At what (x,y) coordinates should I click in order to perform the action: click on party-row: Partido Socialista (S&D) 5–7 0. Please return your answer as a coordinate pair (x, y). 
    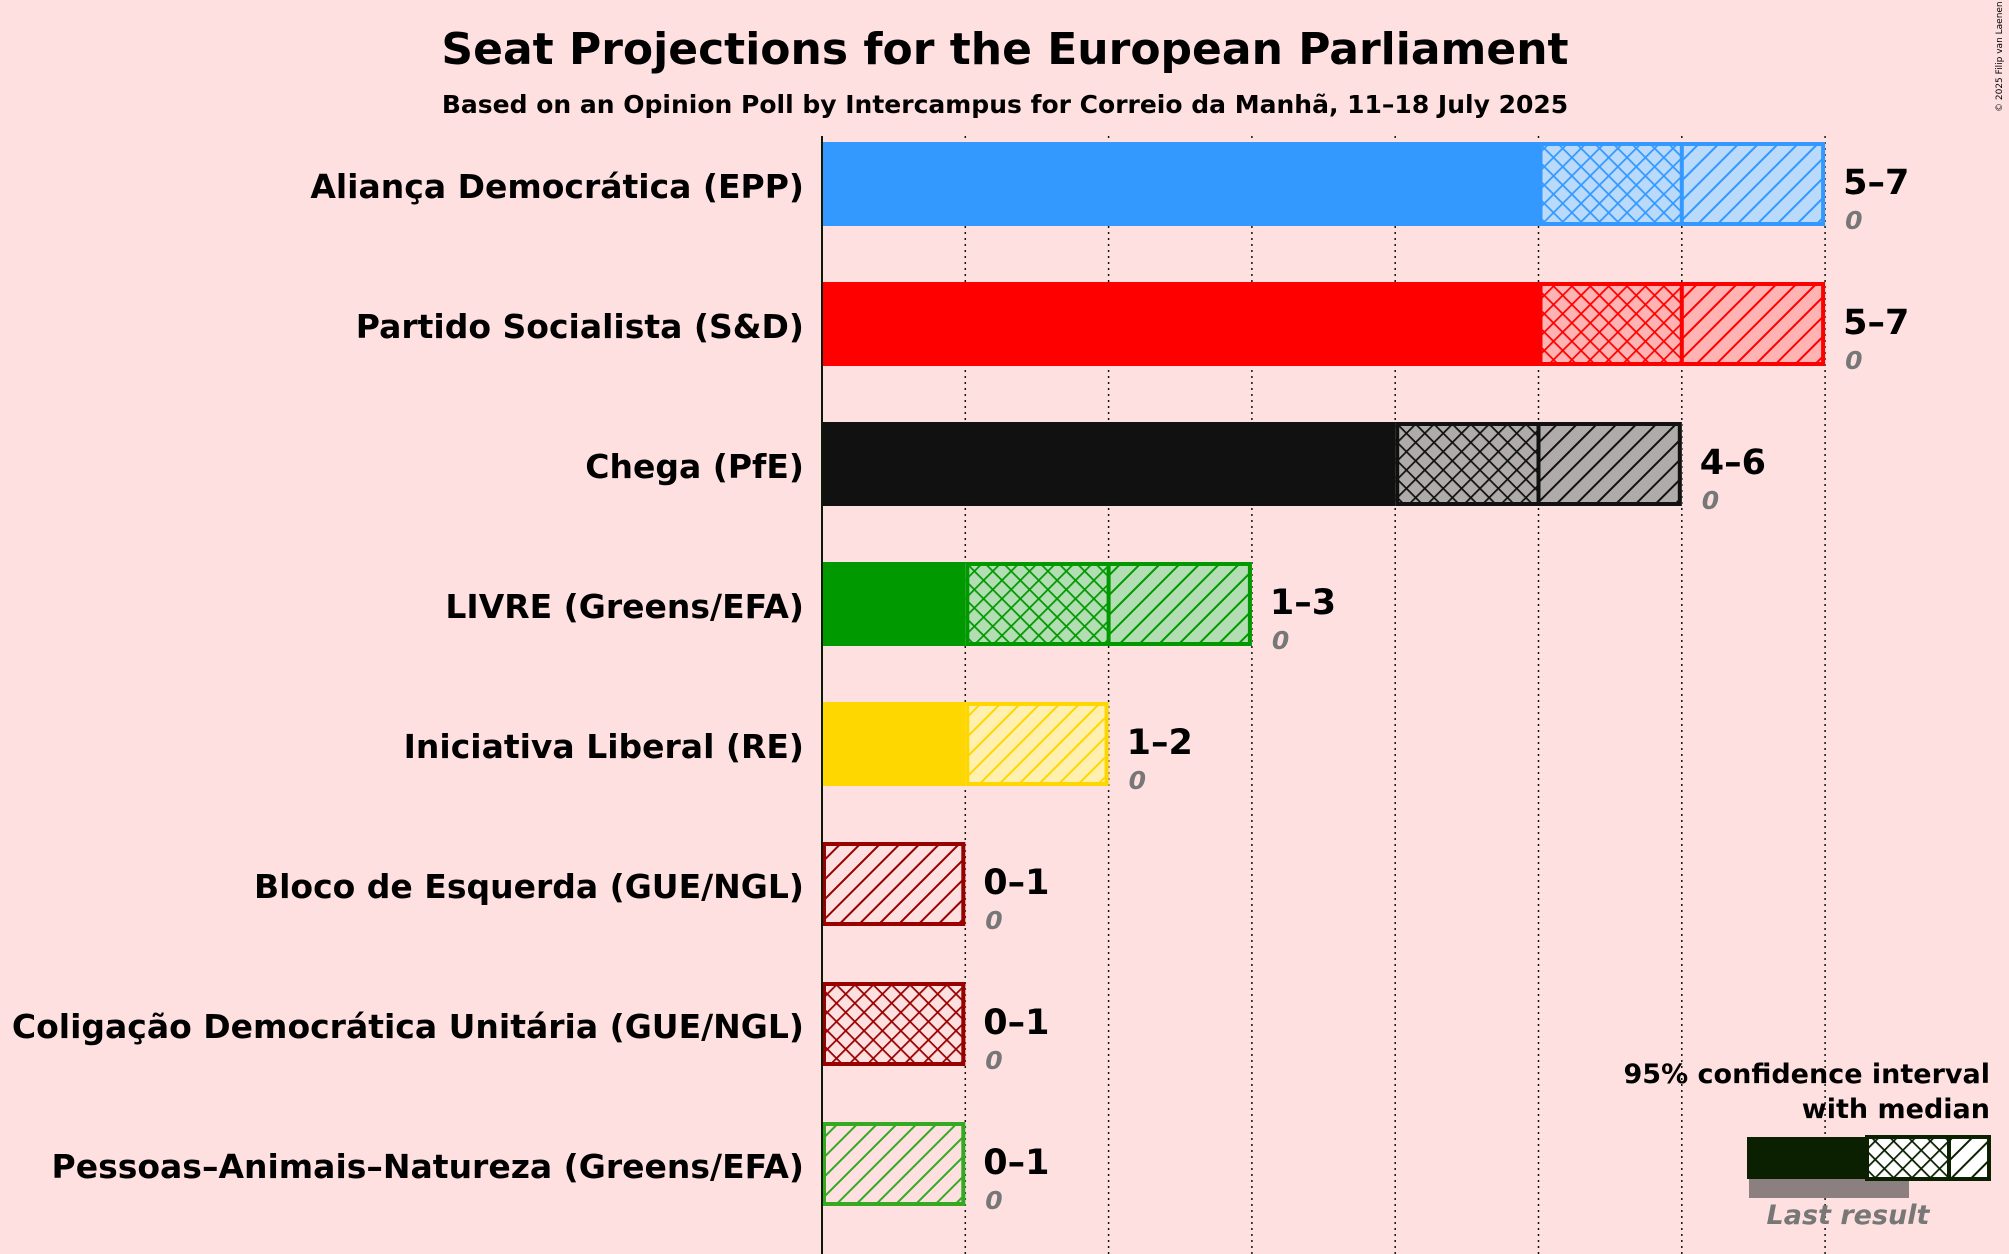
    Looking at the image, I should click on (1132, 328).